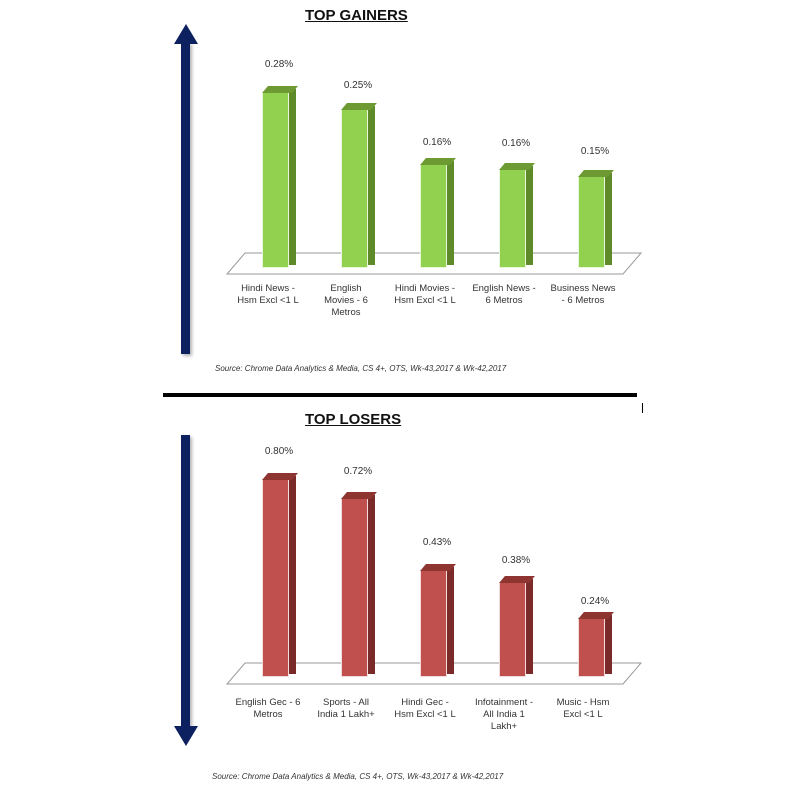 The width and height of the screenshot is (800, 800). I want to click on loser-category-1: English Gec - 6 Metros, so click(268, 708).